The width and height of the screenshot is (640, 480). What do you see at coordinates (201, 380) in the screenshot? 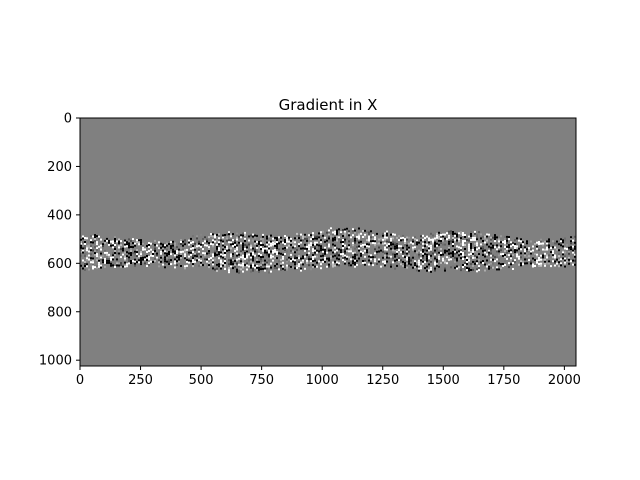
I see `x-tick-label: 500` at bounding box center [201, 380].